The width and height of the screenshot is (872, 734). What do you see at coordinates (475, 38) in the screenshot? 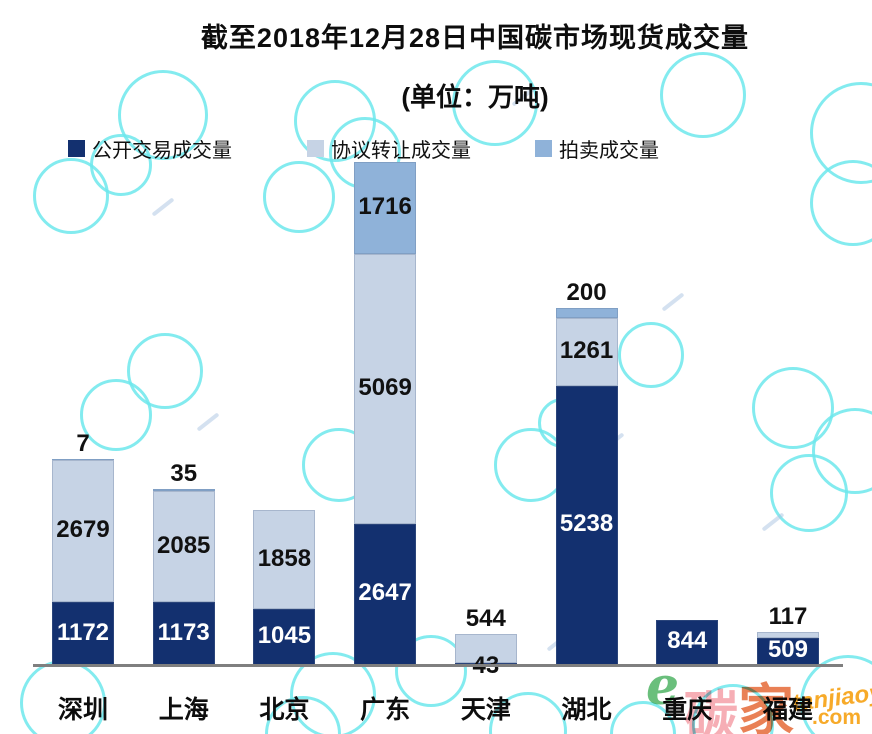
I see `chart-title: 截至2018年12月28日中国碳市场现货成交量` at bounding box center [475, 38].